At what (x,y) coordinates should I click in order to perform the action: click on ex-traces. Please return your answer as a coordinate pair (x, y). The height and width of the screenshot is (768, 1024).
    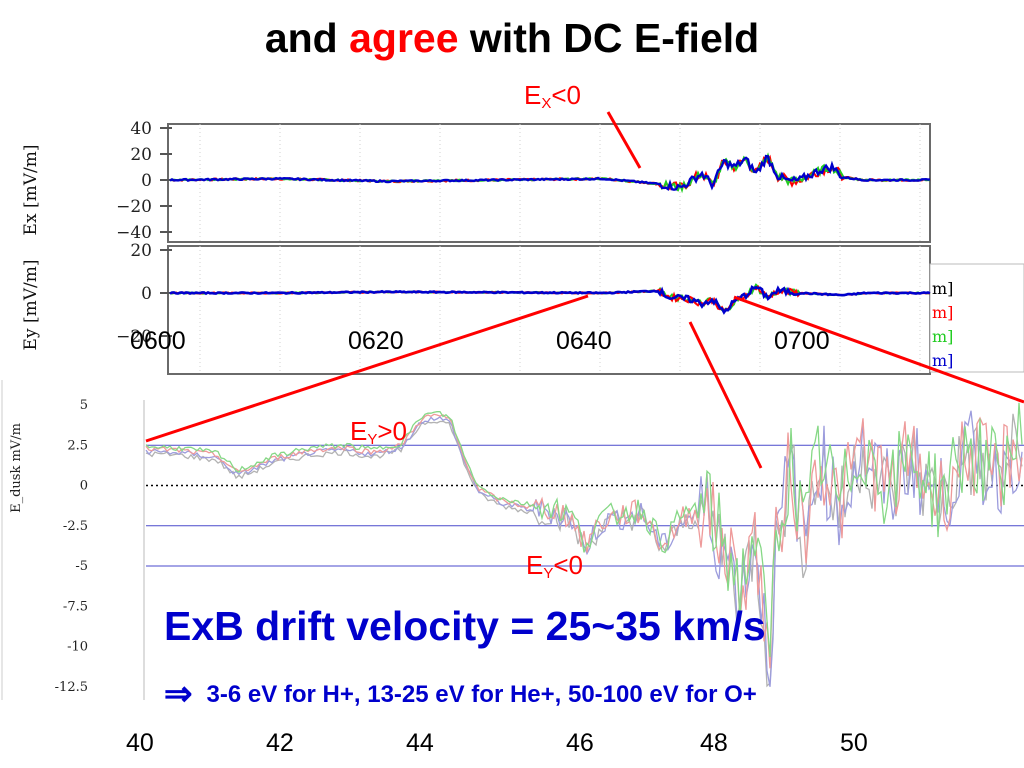
    Looking at the image, I should click on (550, 173).